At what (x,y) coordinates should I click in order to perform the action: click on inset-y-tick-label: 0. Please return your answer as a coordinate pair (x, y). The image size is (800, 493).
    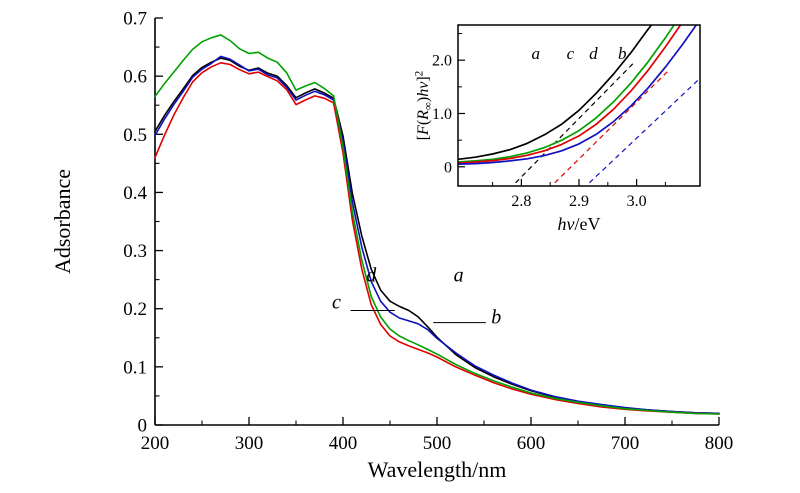
    Looking at the image, I should click on (448, 167).